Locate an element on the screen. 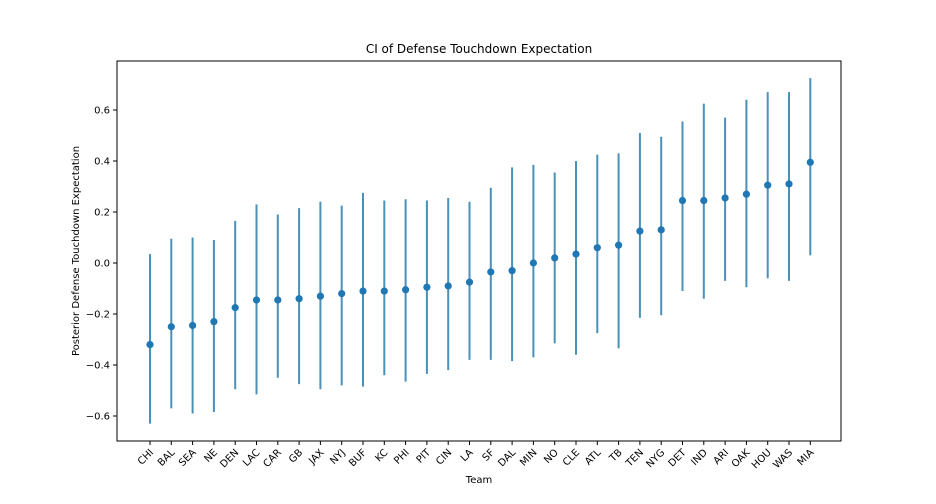 The image size is (936, 504). point-jax is located at coordinates (320, 296).